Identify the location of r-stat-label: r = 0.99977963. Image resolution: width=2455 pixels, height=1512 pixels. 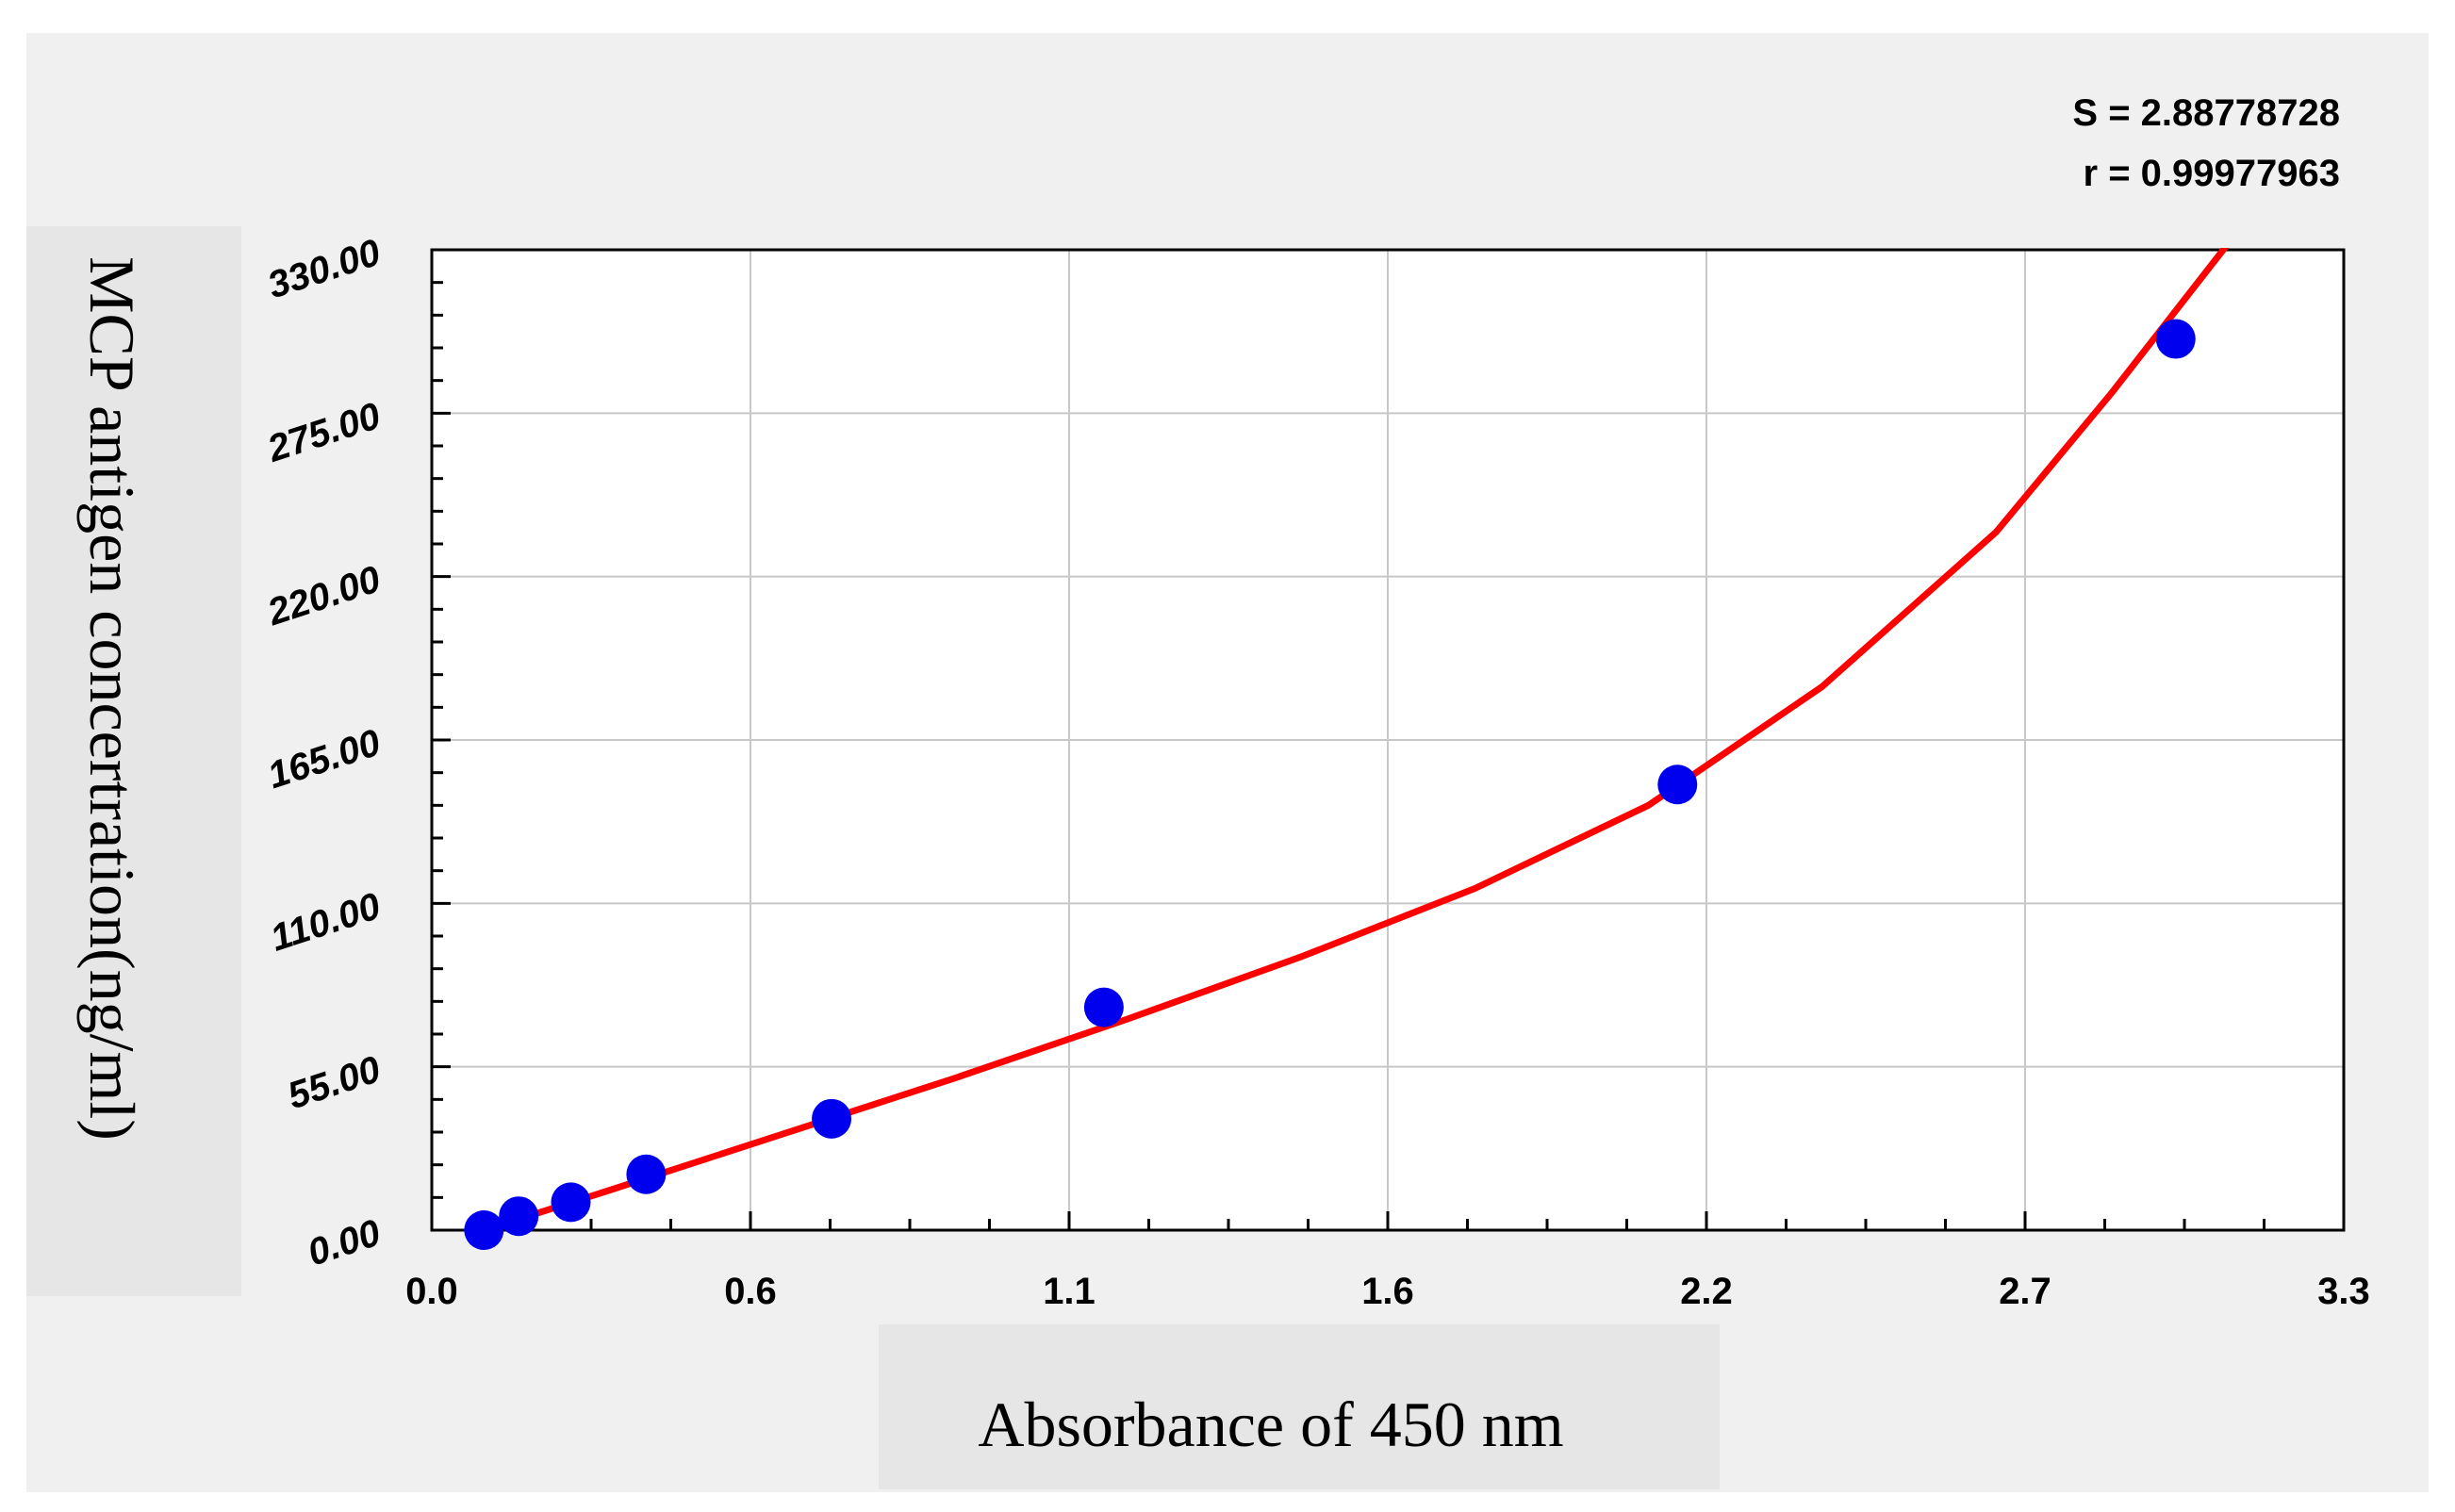
(2212, 174).